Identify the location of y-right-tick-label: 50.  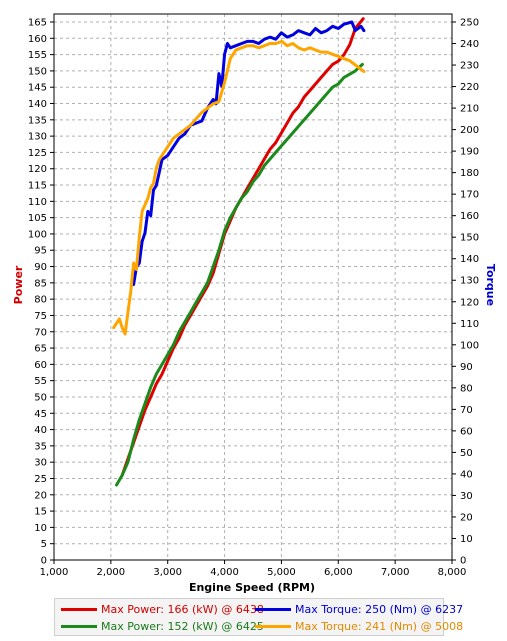
(466, 453).